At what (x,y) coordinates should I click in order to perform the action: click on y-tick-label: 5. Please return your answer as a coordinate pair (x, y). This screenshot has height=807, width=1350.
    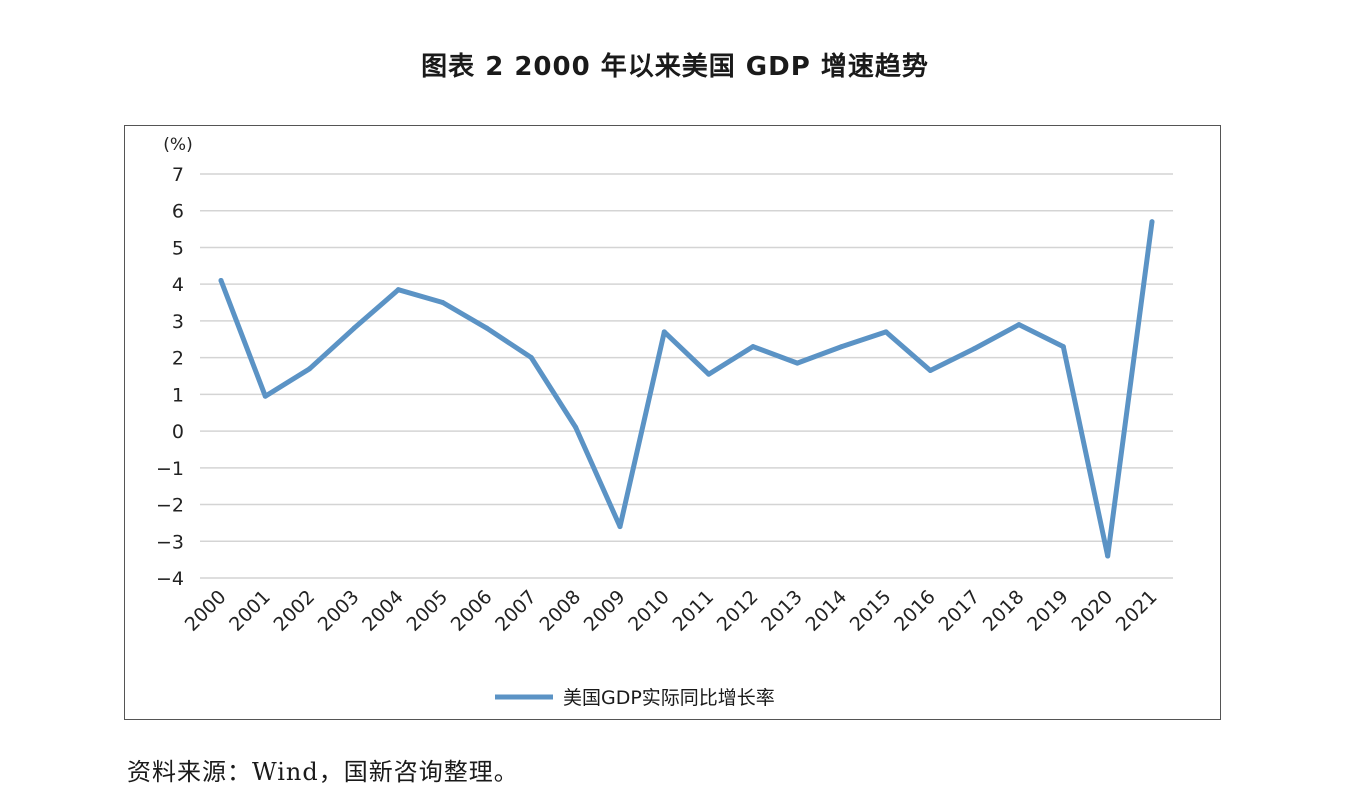
    Looking at the image, I should click on (178, 248).